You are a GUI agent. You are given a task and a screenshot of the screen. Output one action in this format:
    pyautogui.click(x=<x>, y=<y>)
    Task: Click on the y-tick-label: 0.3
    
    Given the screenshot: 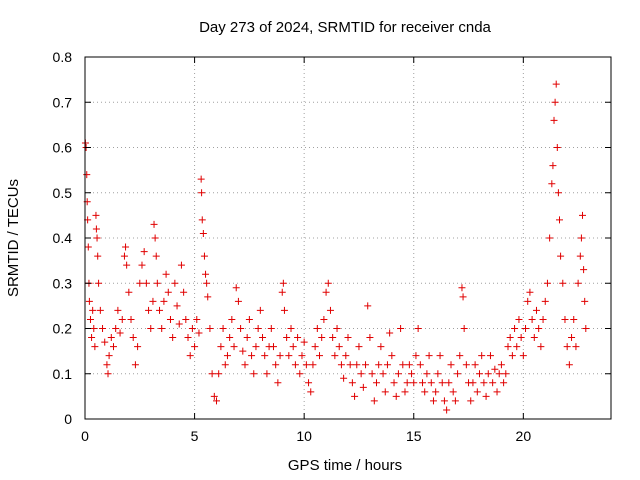 What is the action you would take?
    pyautogui.click(x=63, y=283)
    